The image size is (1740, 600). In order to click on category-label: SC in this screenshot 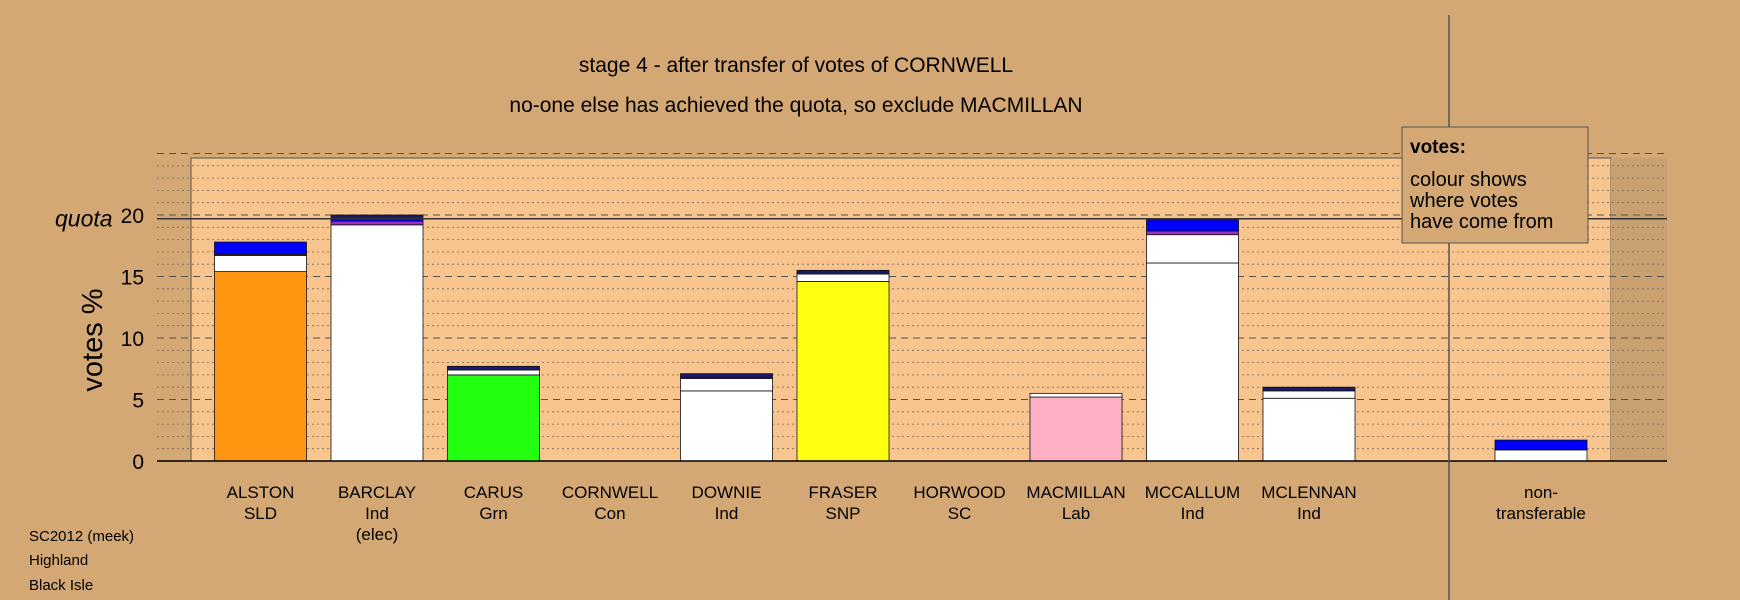, I will do `click(960, 513)`.